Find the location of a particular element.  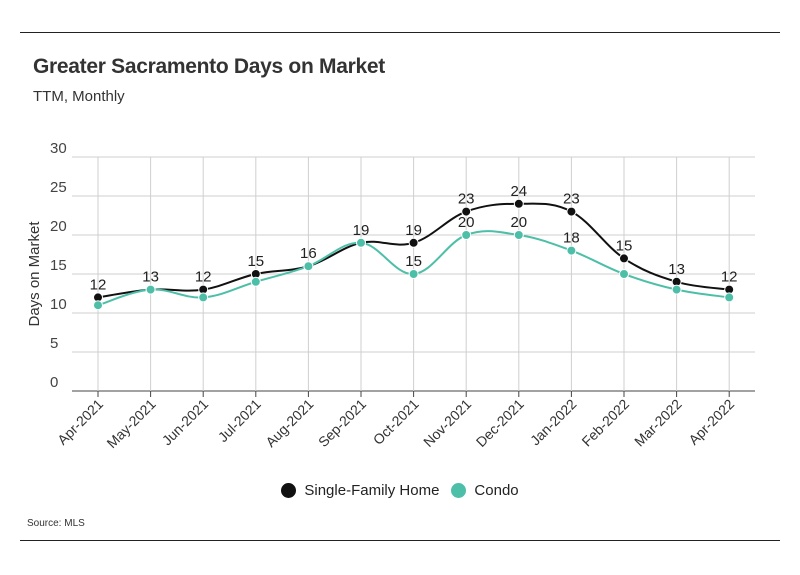

legend-label-condo: Condo is located at coordinates (496, 490).